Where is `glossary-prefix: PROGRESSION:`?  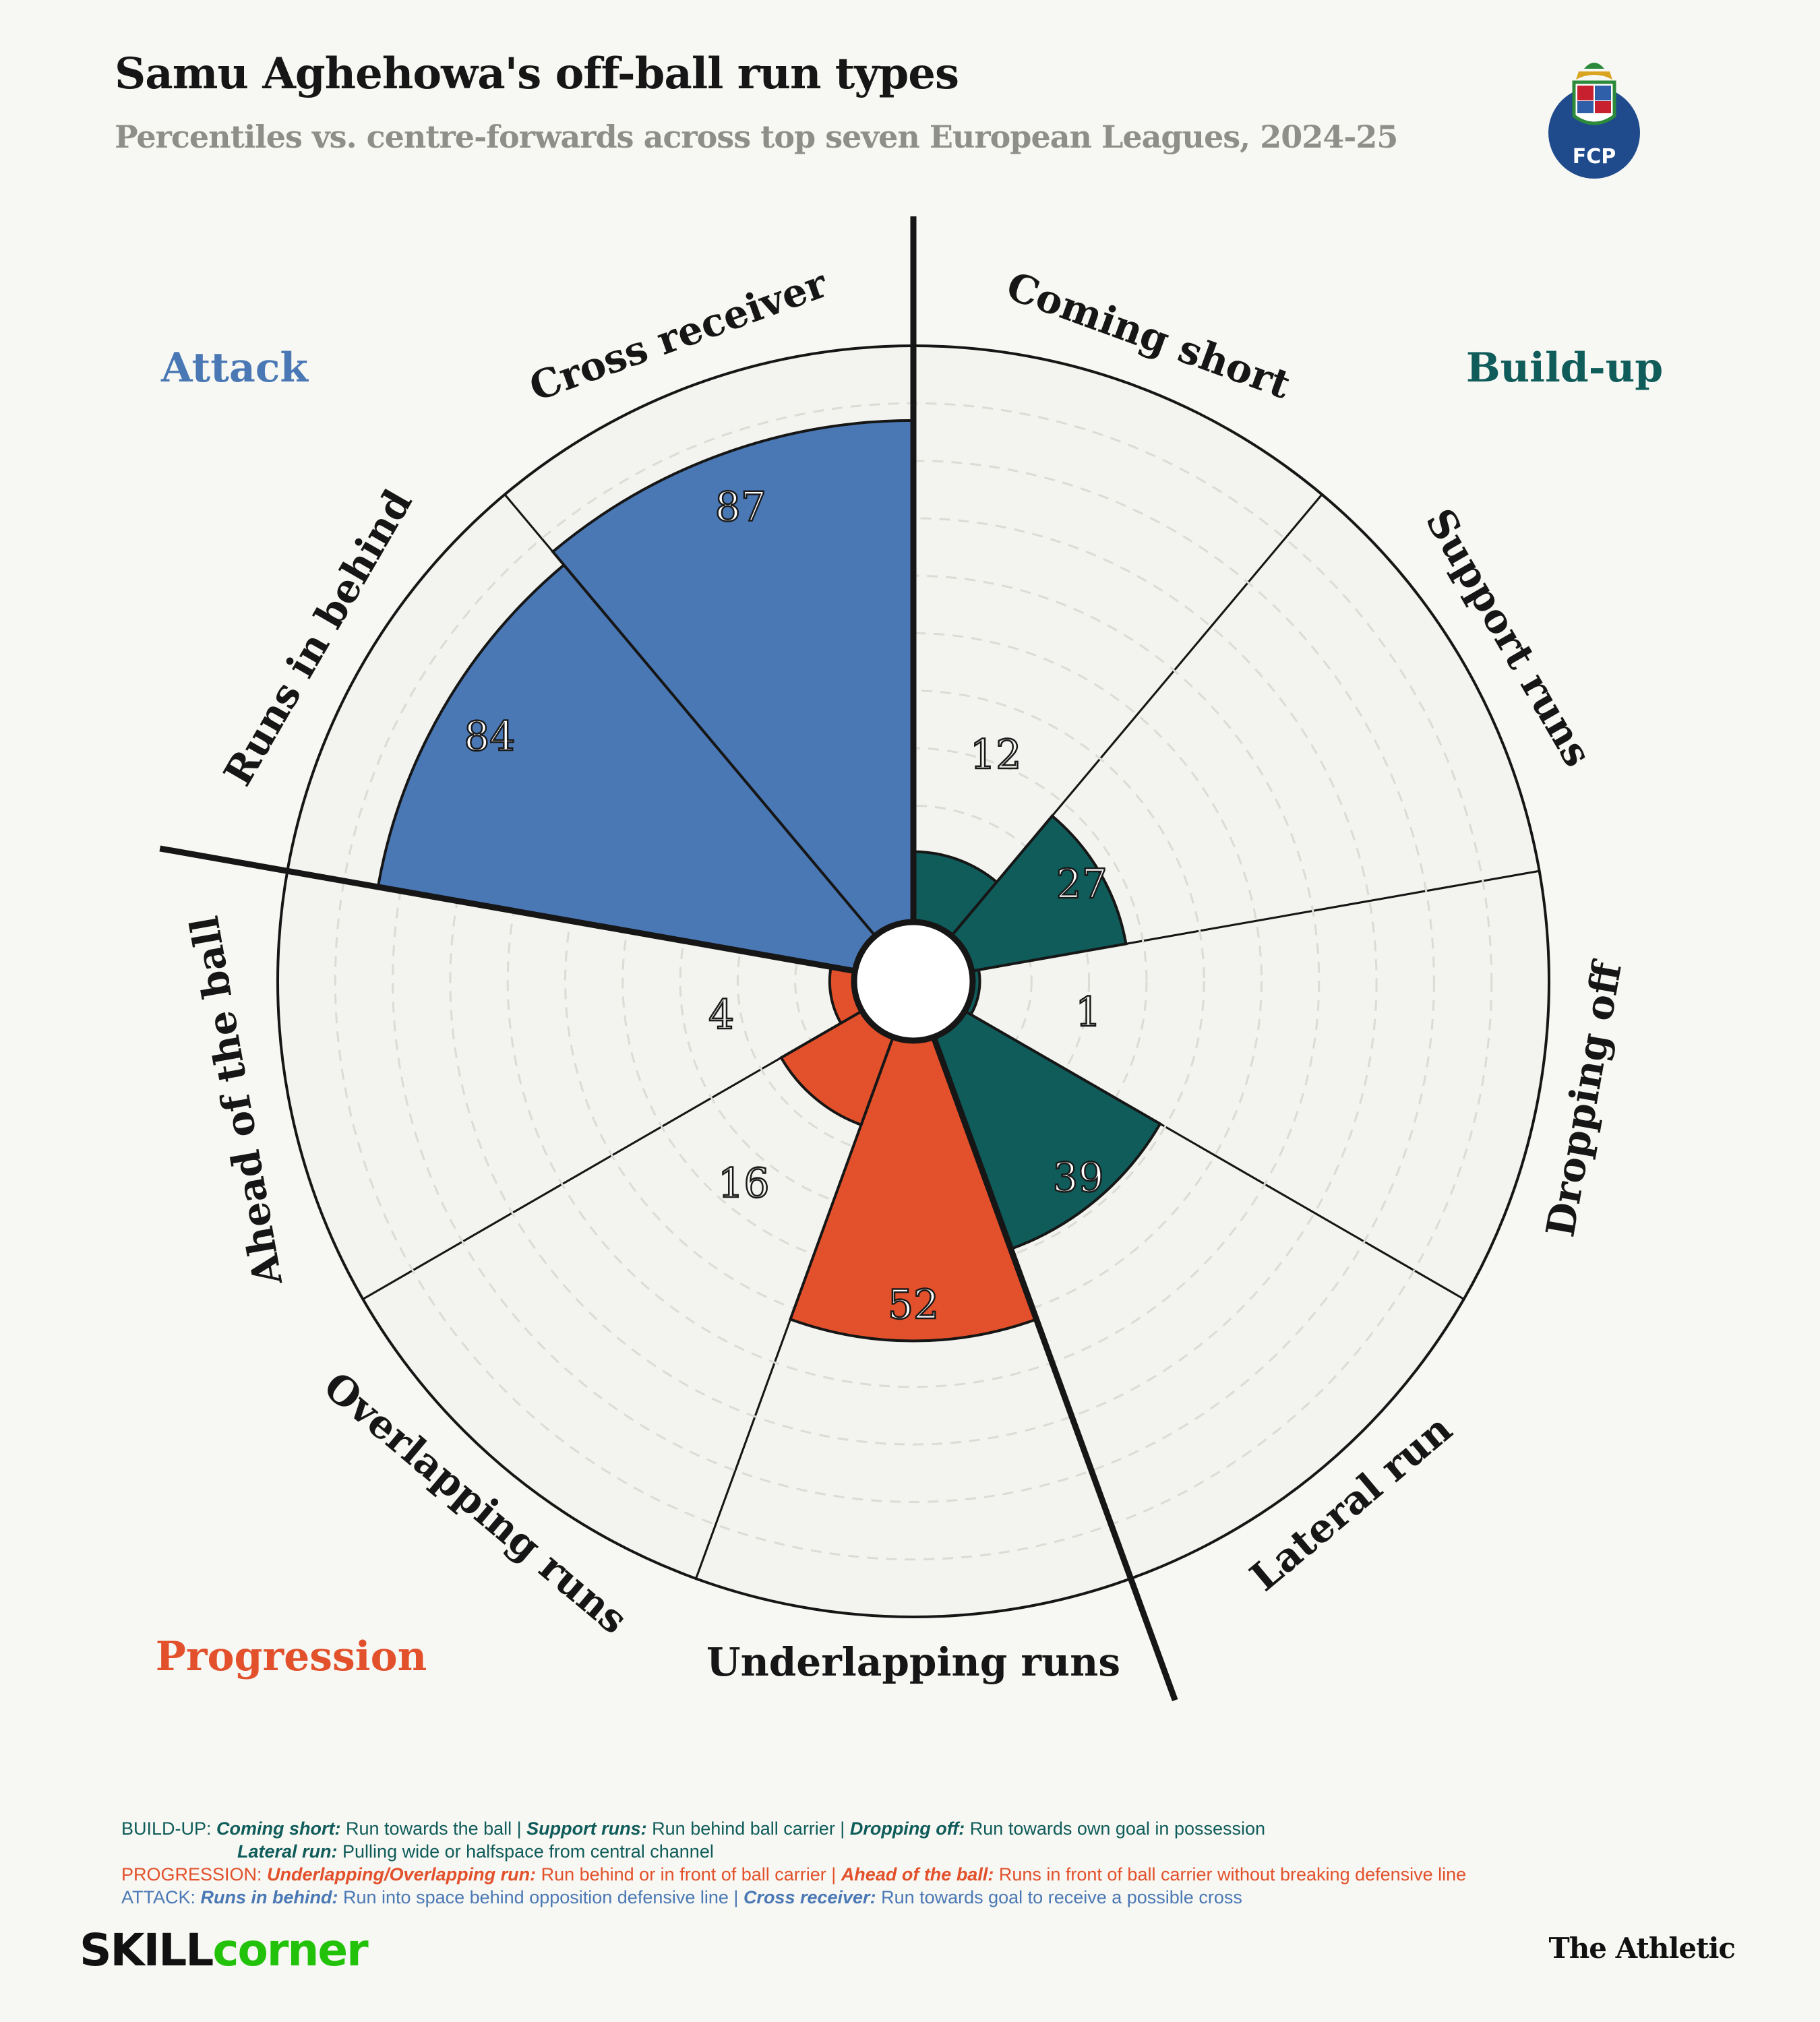
glossary-prefix: PROGRESSION: is located at coordinates (194, 1874).